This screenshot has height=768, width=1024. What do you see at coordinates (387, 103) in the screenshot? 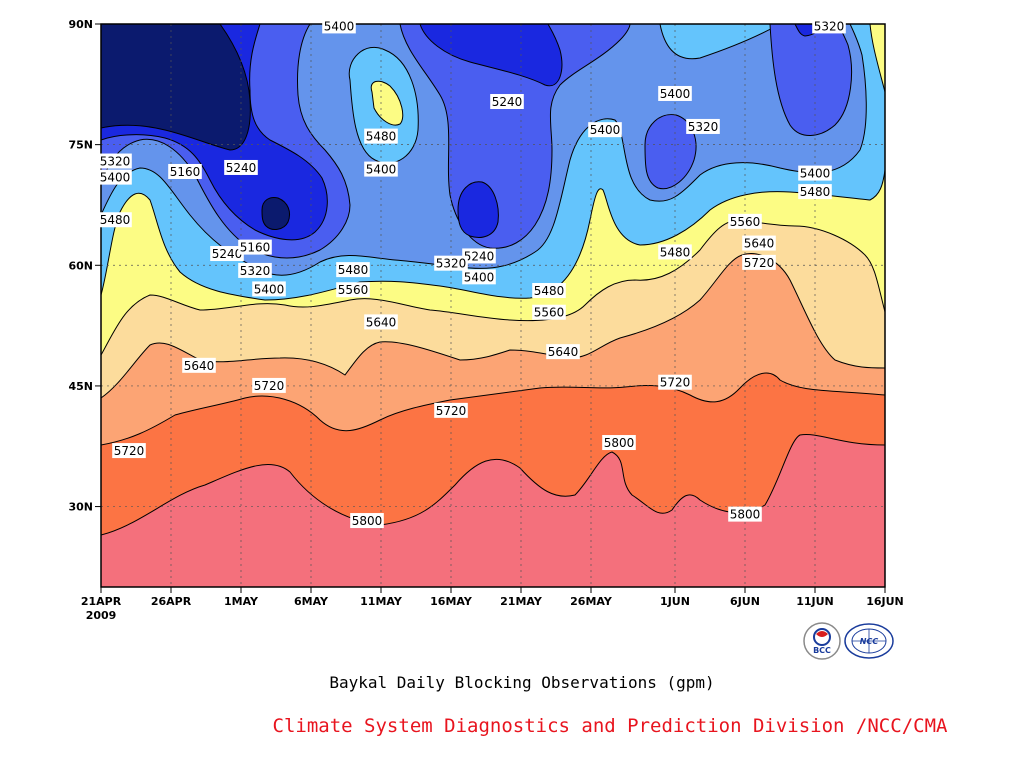
I see `band-5480-5560-island` at bounding box center [387, 103].